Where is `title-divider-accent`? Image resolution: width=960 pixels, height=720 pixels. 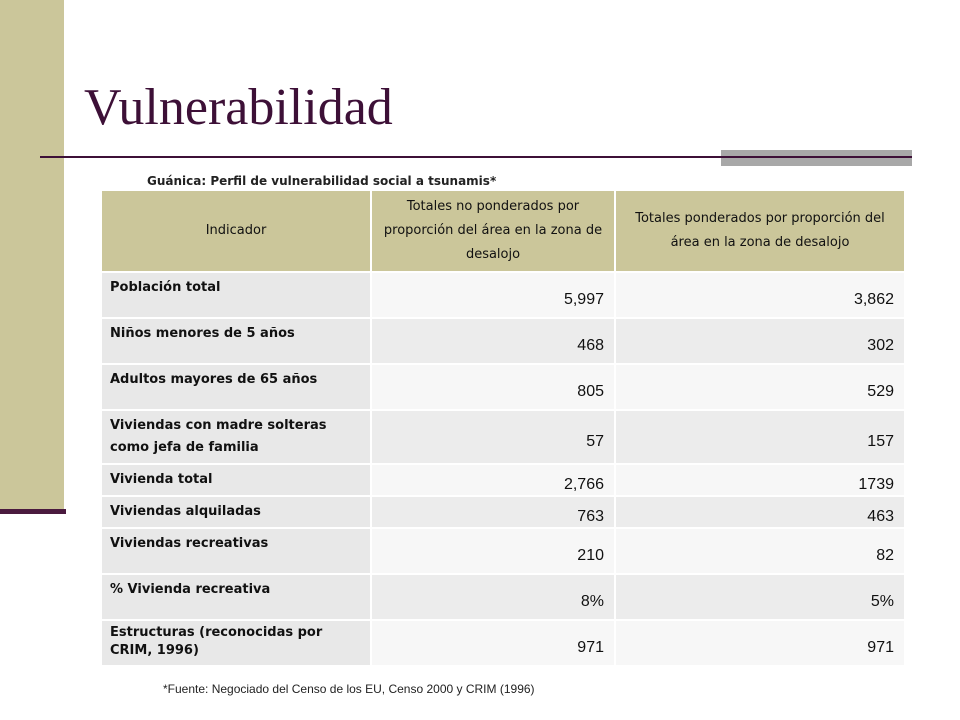 title-divider-accent is located at coordinates (816, 158).